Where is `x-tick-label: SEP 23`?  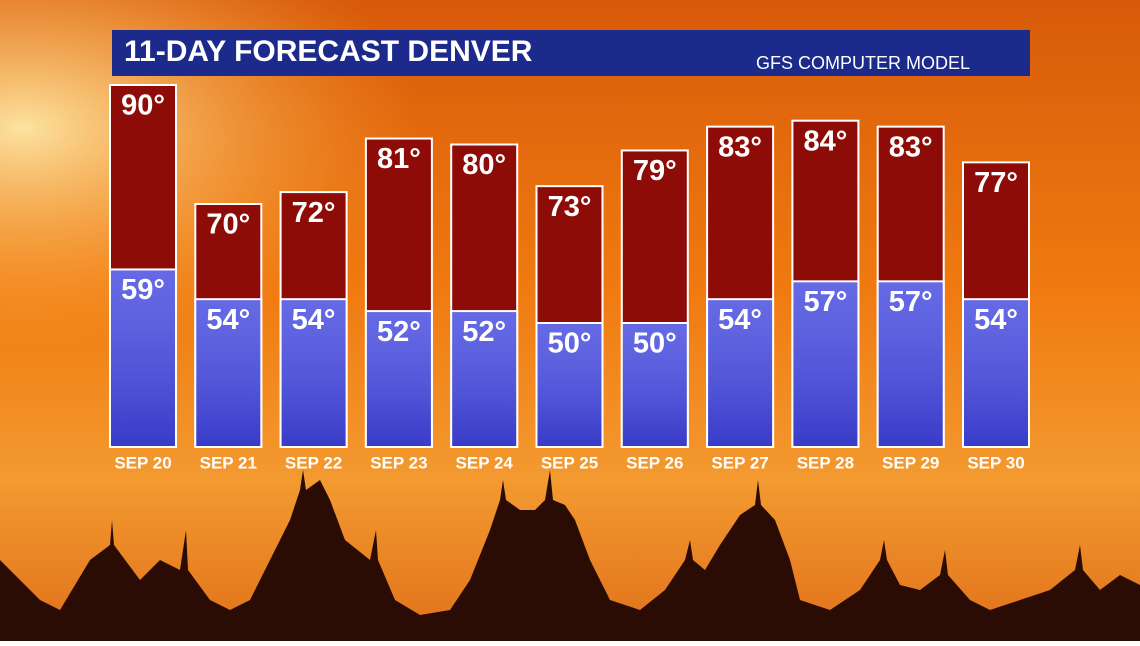 x-tick-label: SEP 23 is located at coordinates (398, 462).